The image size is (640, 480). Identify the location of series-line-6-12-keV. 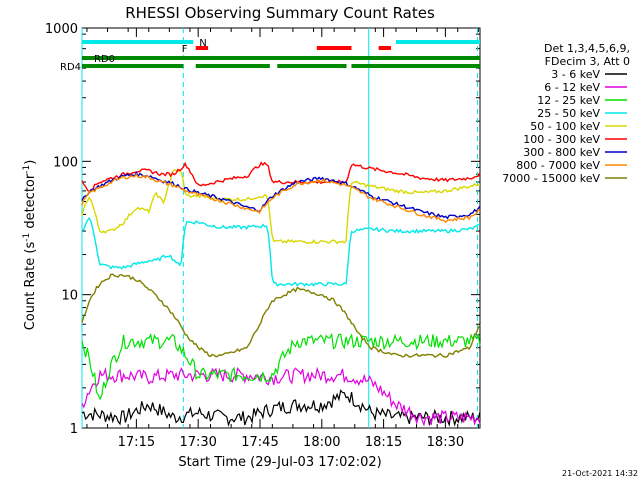
(281, 396).